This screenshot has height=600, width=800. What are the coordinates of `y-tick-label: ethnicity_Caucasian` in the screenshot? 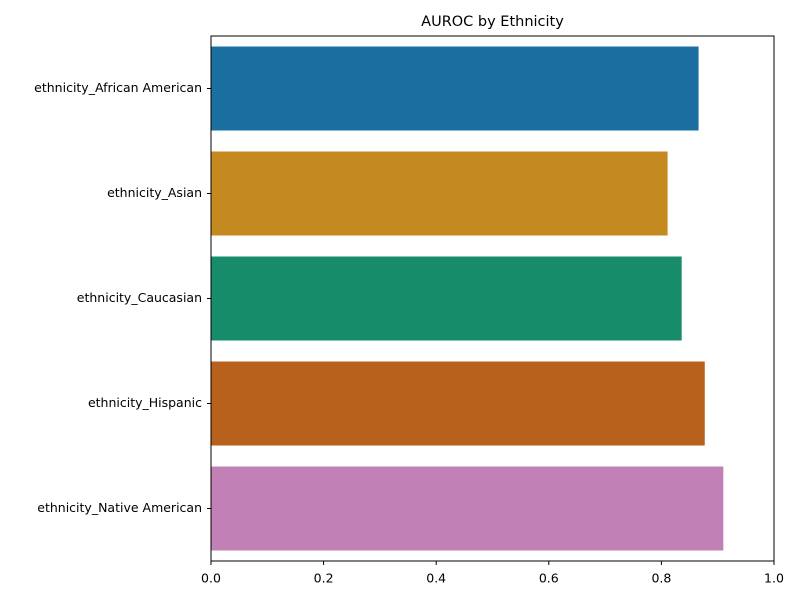 It's located at (139, 297).